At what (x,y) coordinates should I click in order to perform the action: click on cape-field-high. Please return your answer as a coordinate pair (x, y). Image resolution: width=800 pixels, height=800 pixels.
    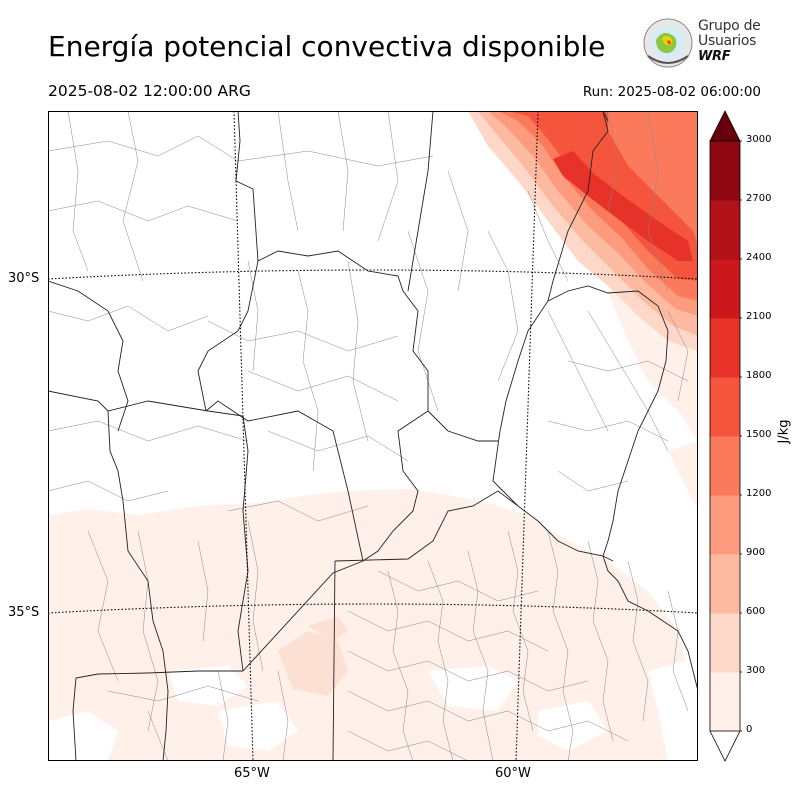
    Looking at the image, I should click on (583, 231).